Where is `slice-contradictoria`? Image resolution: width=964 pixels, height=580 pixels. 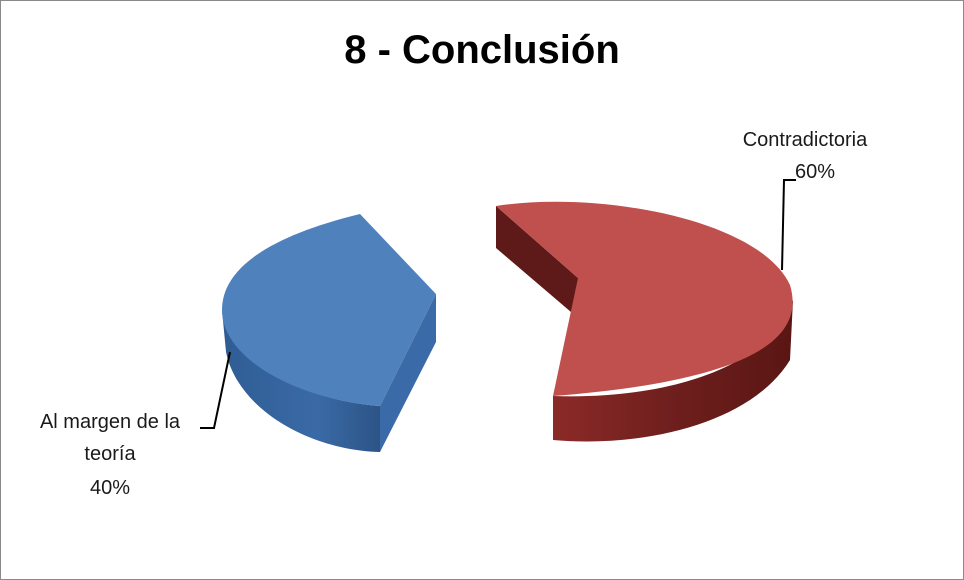
slice-contradictoria is located at coordinates (644, 321).